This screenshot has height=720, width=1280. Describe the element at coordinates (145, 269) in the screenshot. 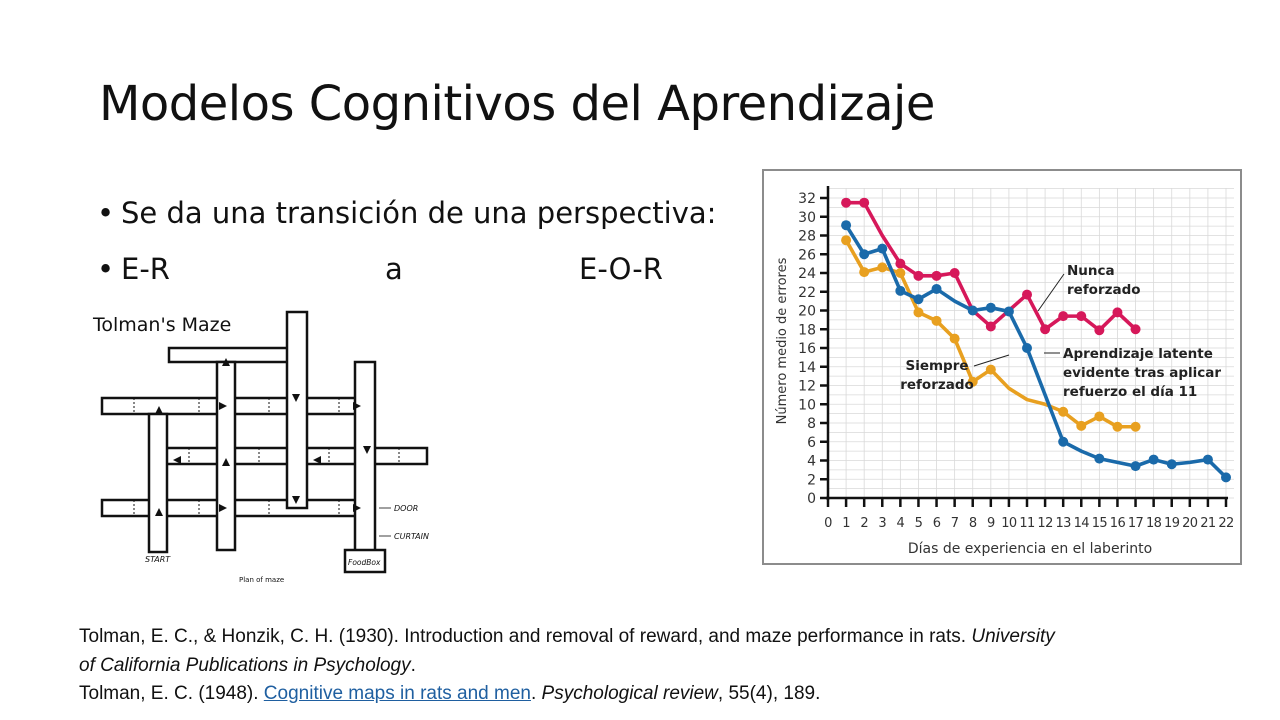

I see `er-label: E-R` at that location.